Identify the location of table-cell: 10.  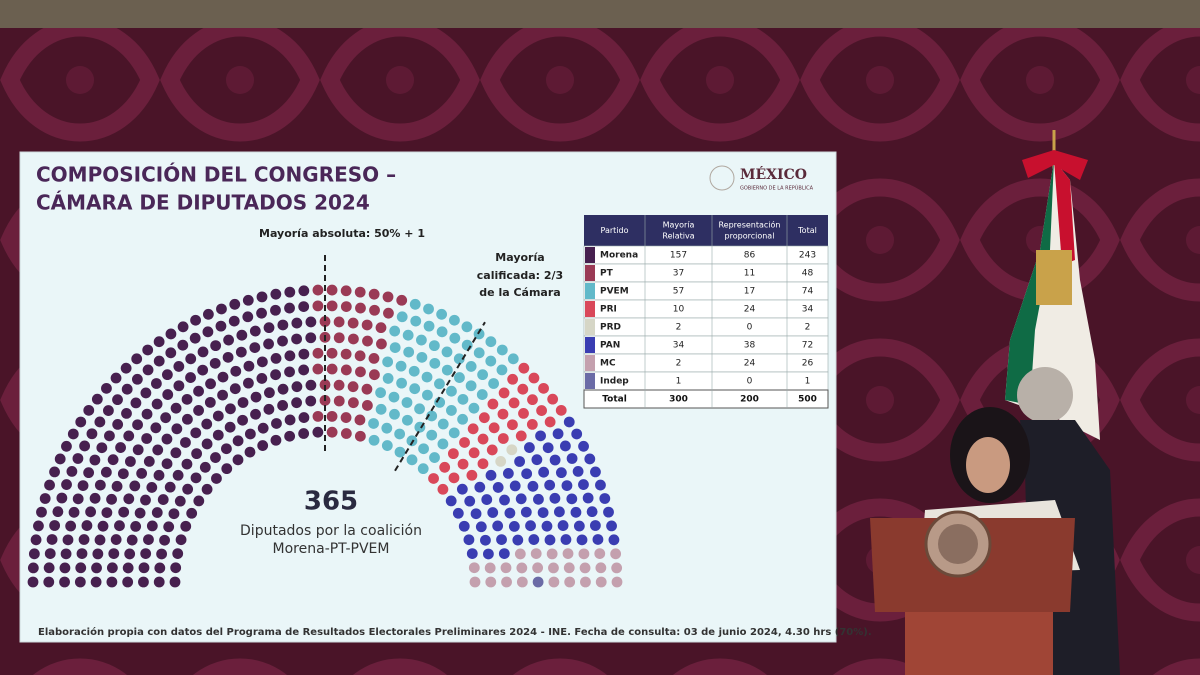
(679, 310).